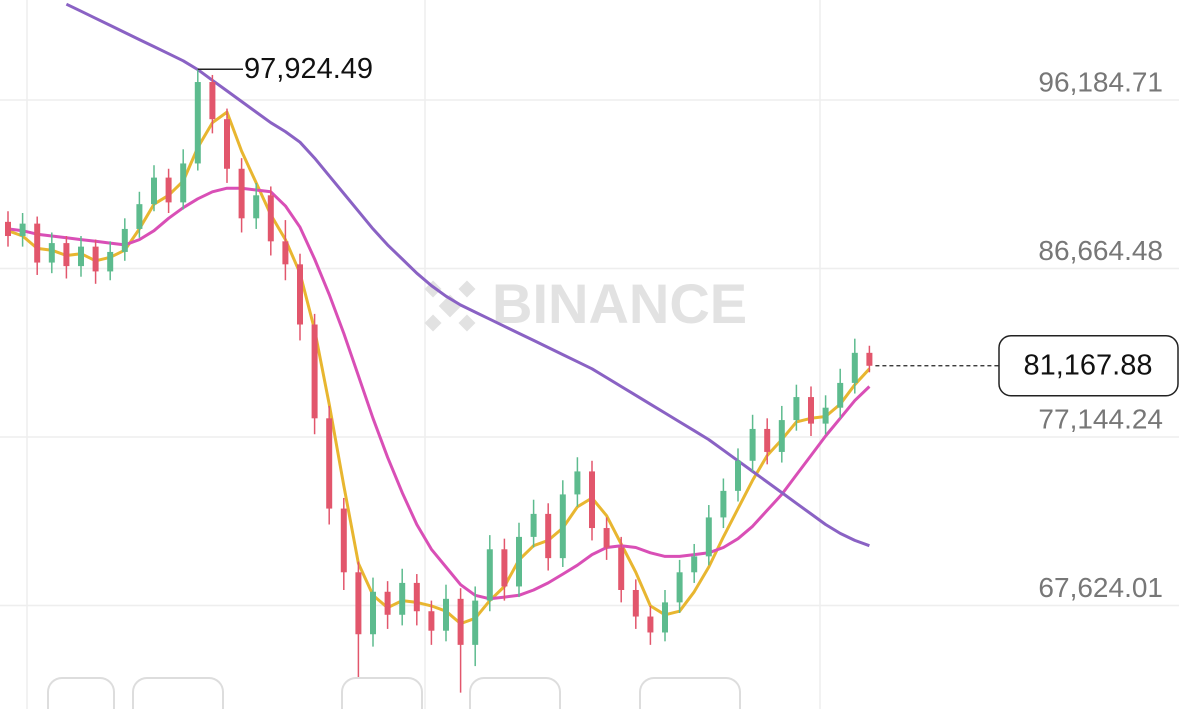  What do you see at coordinates (1100, 250) in the screenshot?
I see `y-tick-label: 86,664.48` at bounding box center [1100, 250].